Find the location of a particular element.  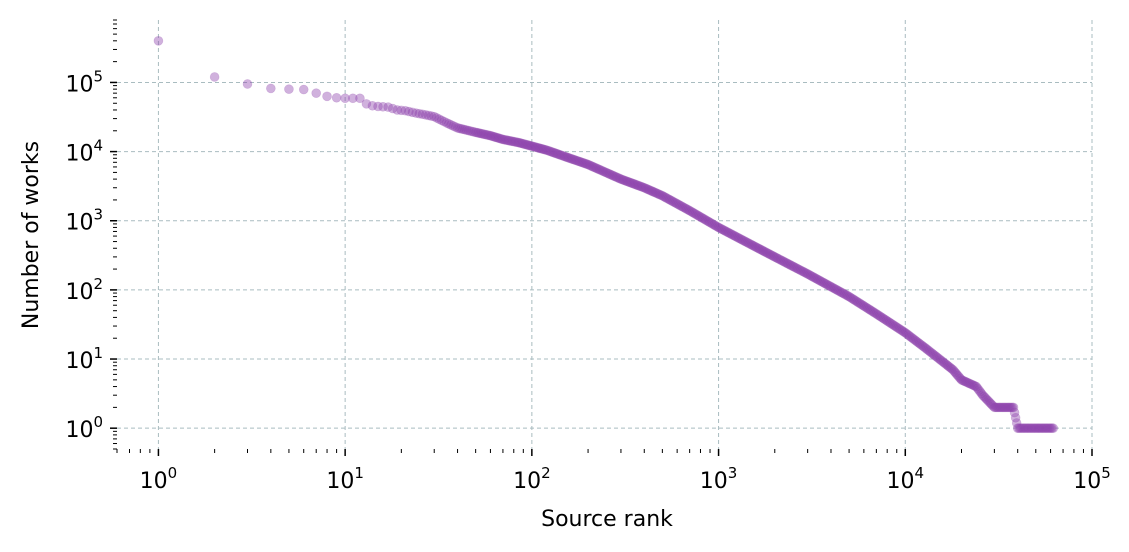

y-tick-label: 10³ is located at coordinates (84, 221).